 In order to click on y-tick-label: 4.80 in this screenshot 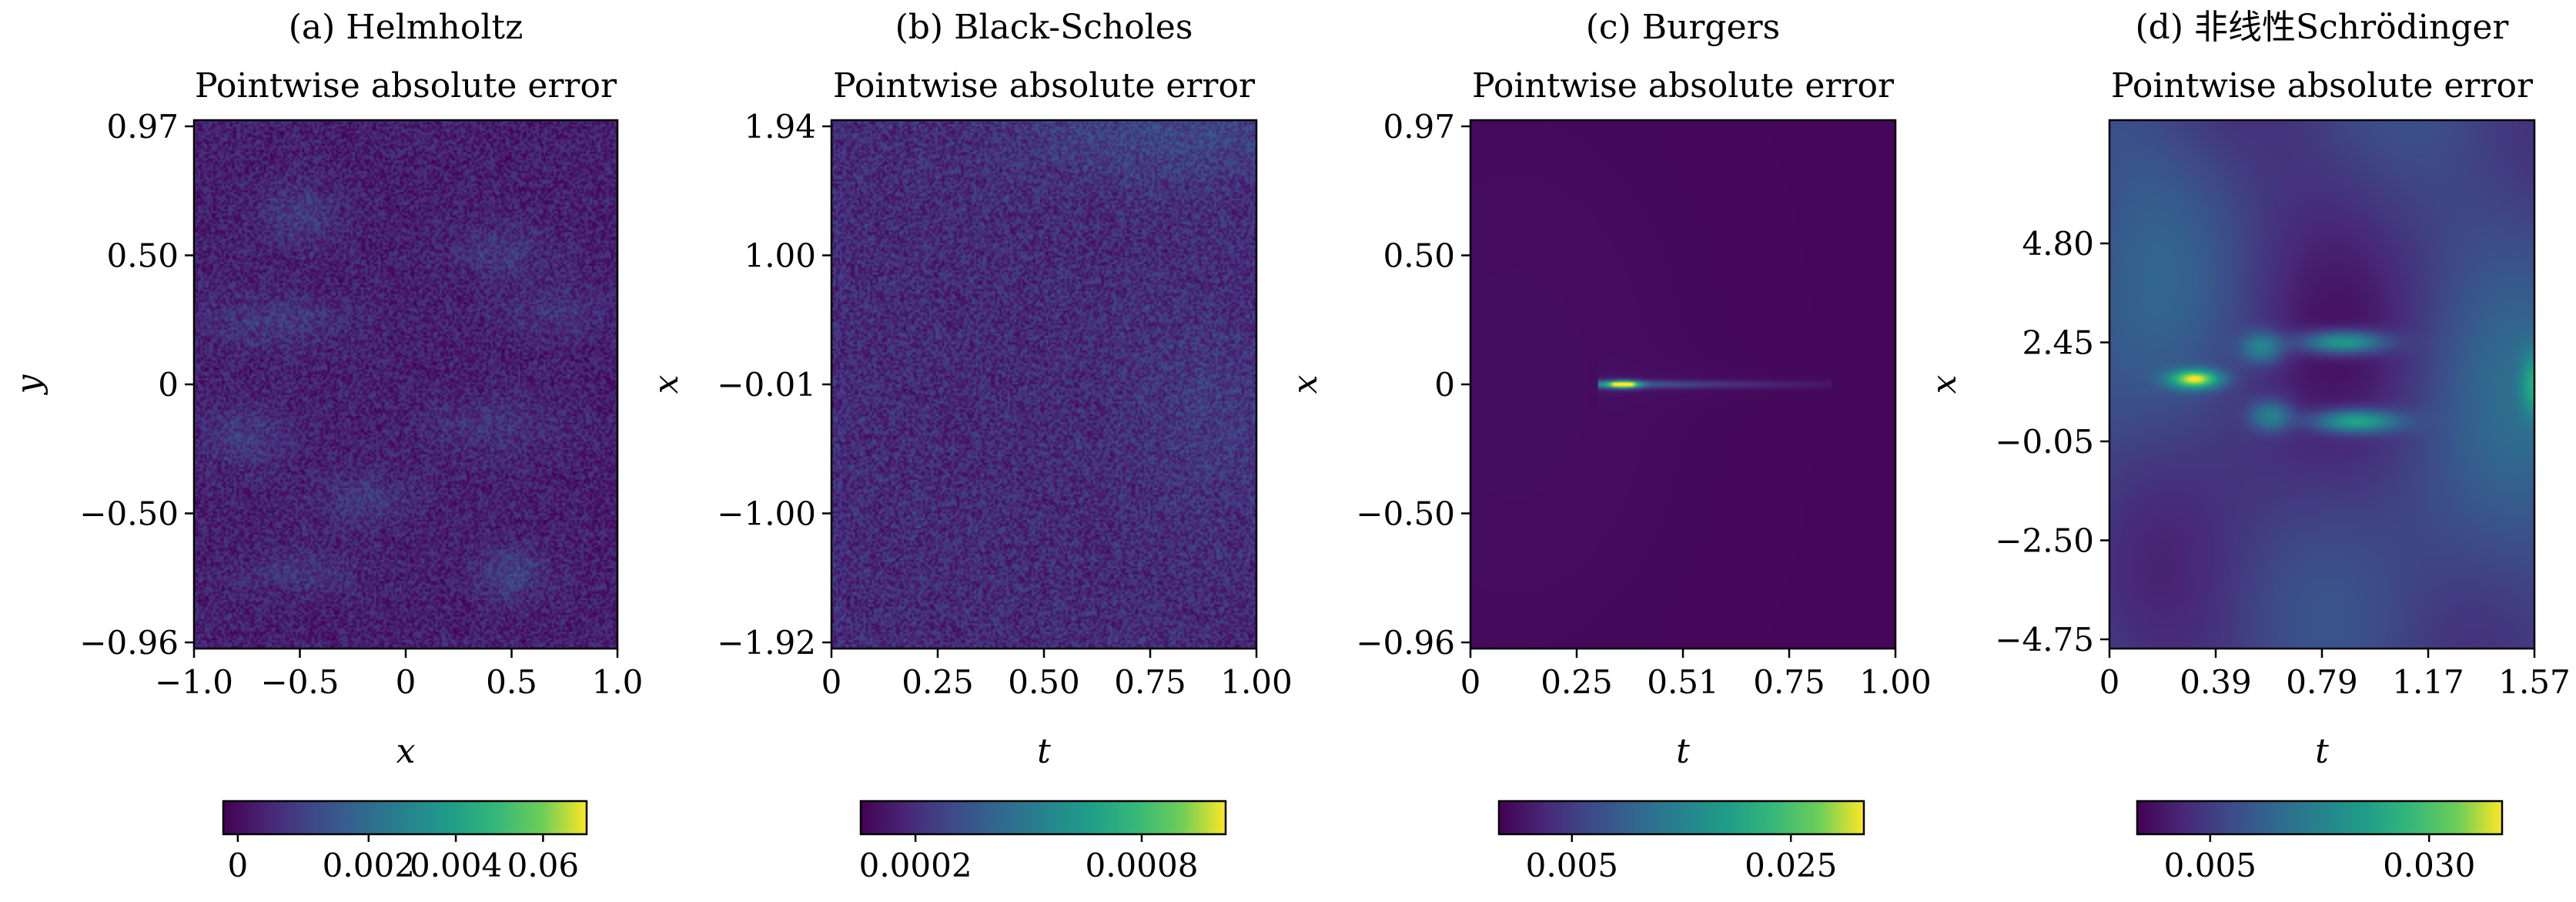, I will do `click(2058, 244)`.